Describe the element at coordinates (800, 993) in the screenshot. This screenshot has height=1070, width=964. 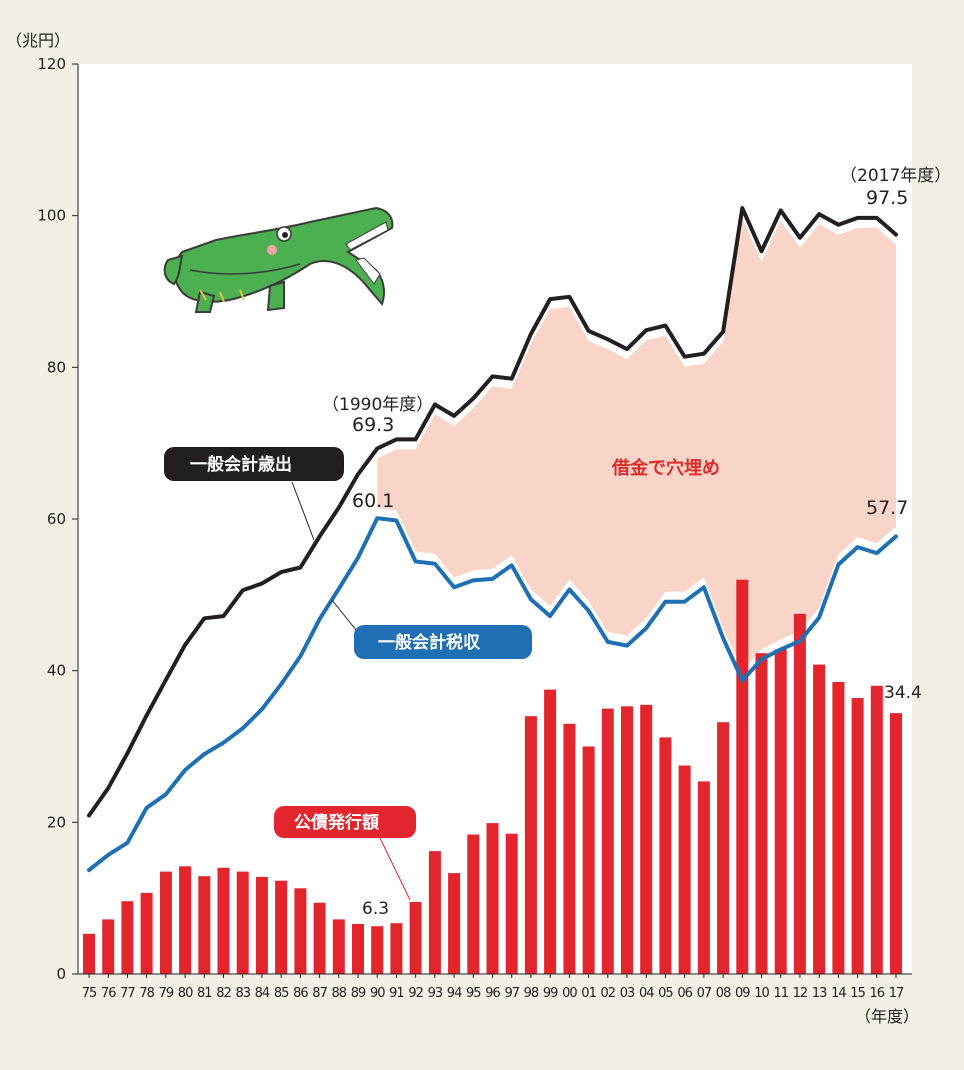
I see `x-tick-label: 12` at that location.